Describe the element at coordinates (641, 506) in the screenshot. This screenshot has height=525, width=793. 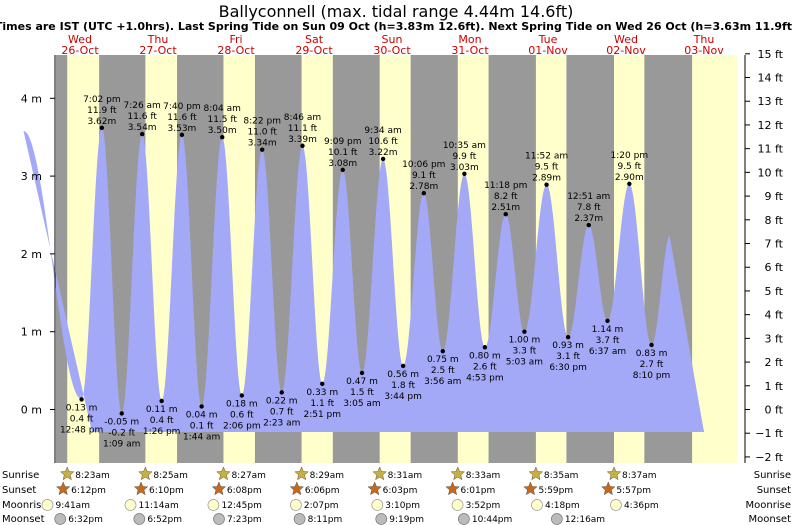
I see `moonrise-time: 4:36pm` at that location.